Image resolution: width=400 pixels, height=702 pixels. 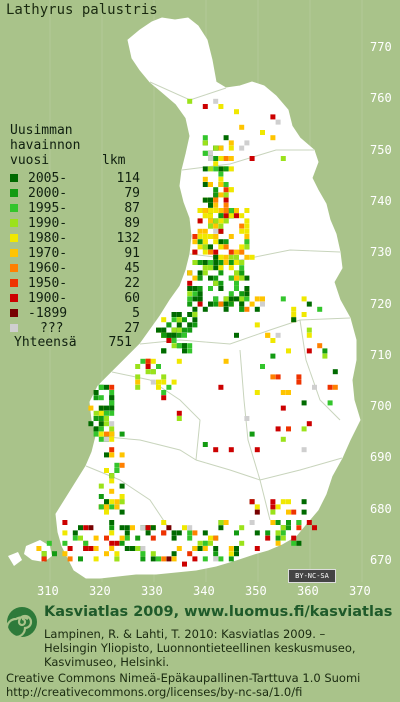 I want to click on legend-item: 1995- 87, so click(x=75, y=208).